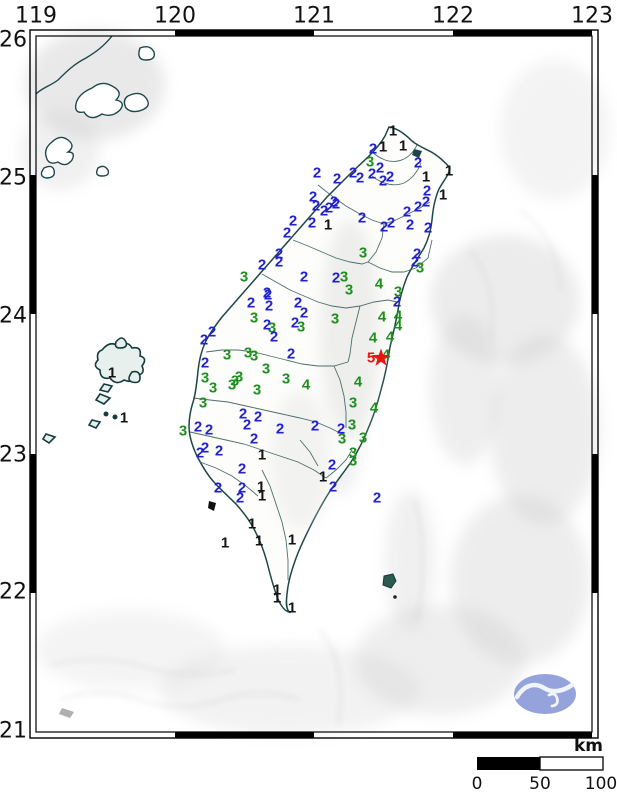  What do you see at coordinates (95, 107) in the screenshot?
I see `mainland-coastline` at bounding box center [95, 107].